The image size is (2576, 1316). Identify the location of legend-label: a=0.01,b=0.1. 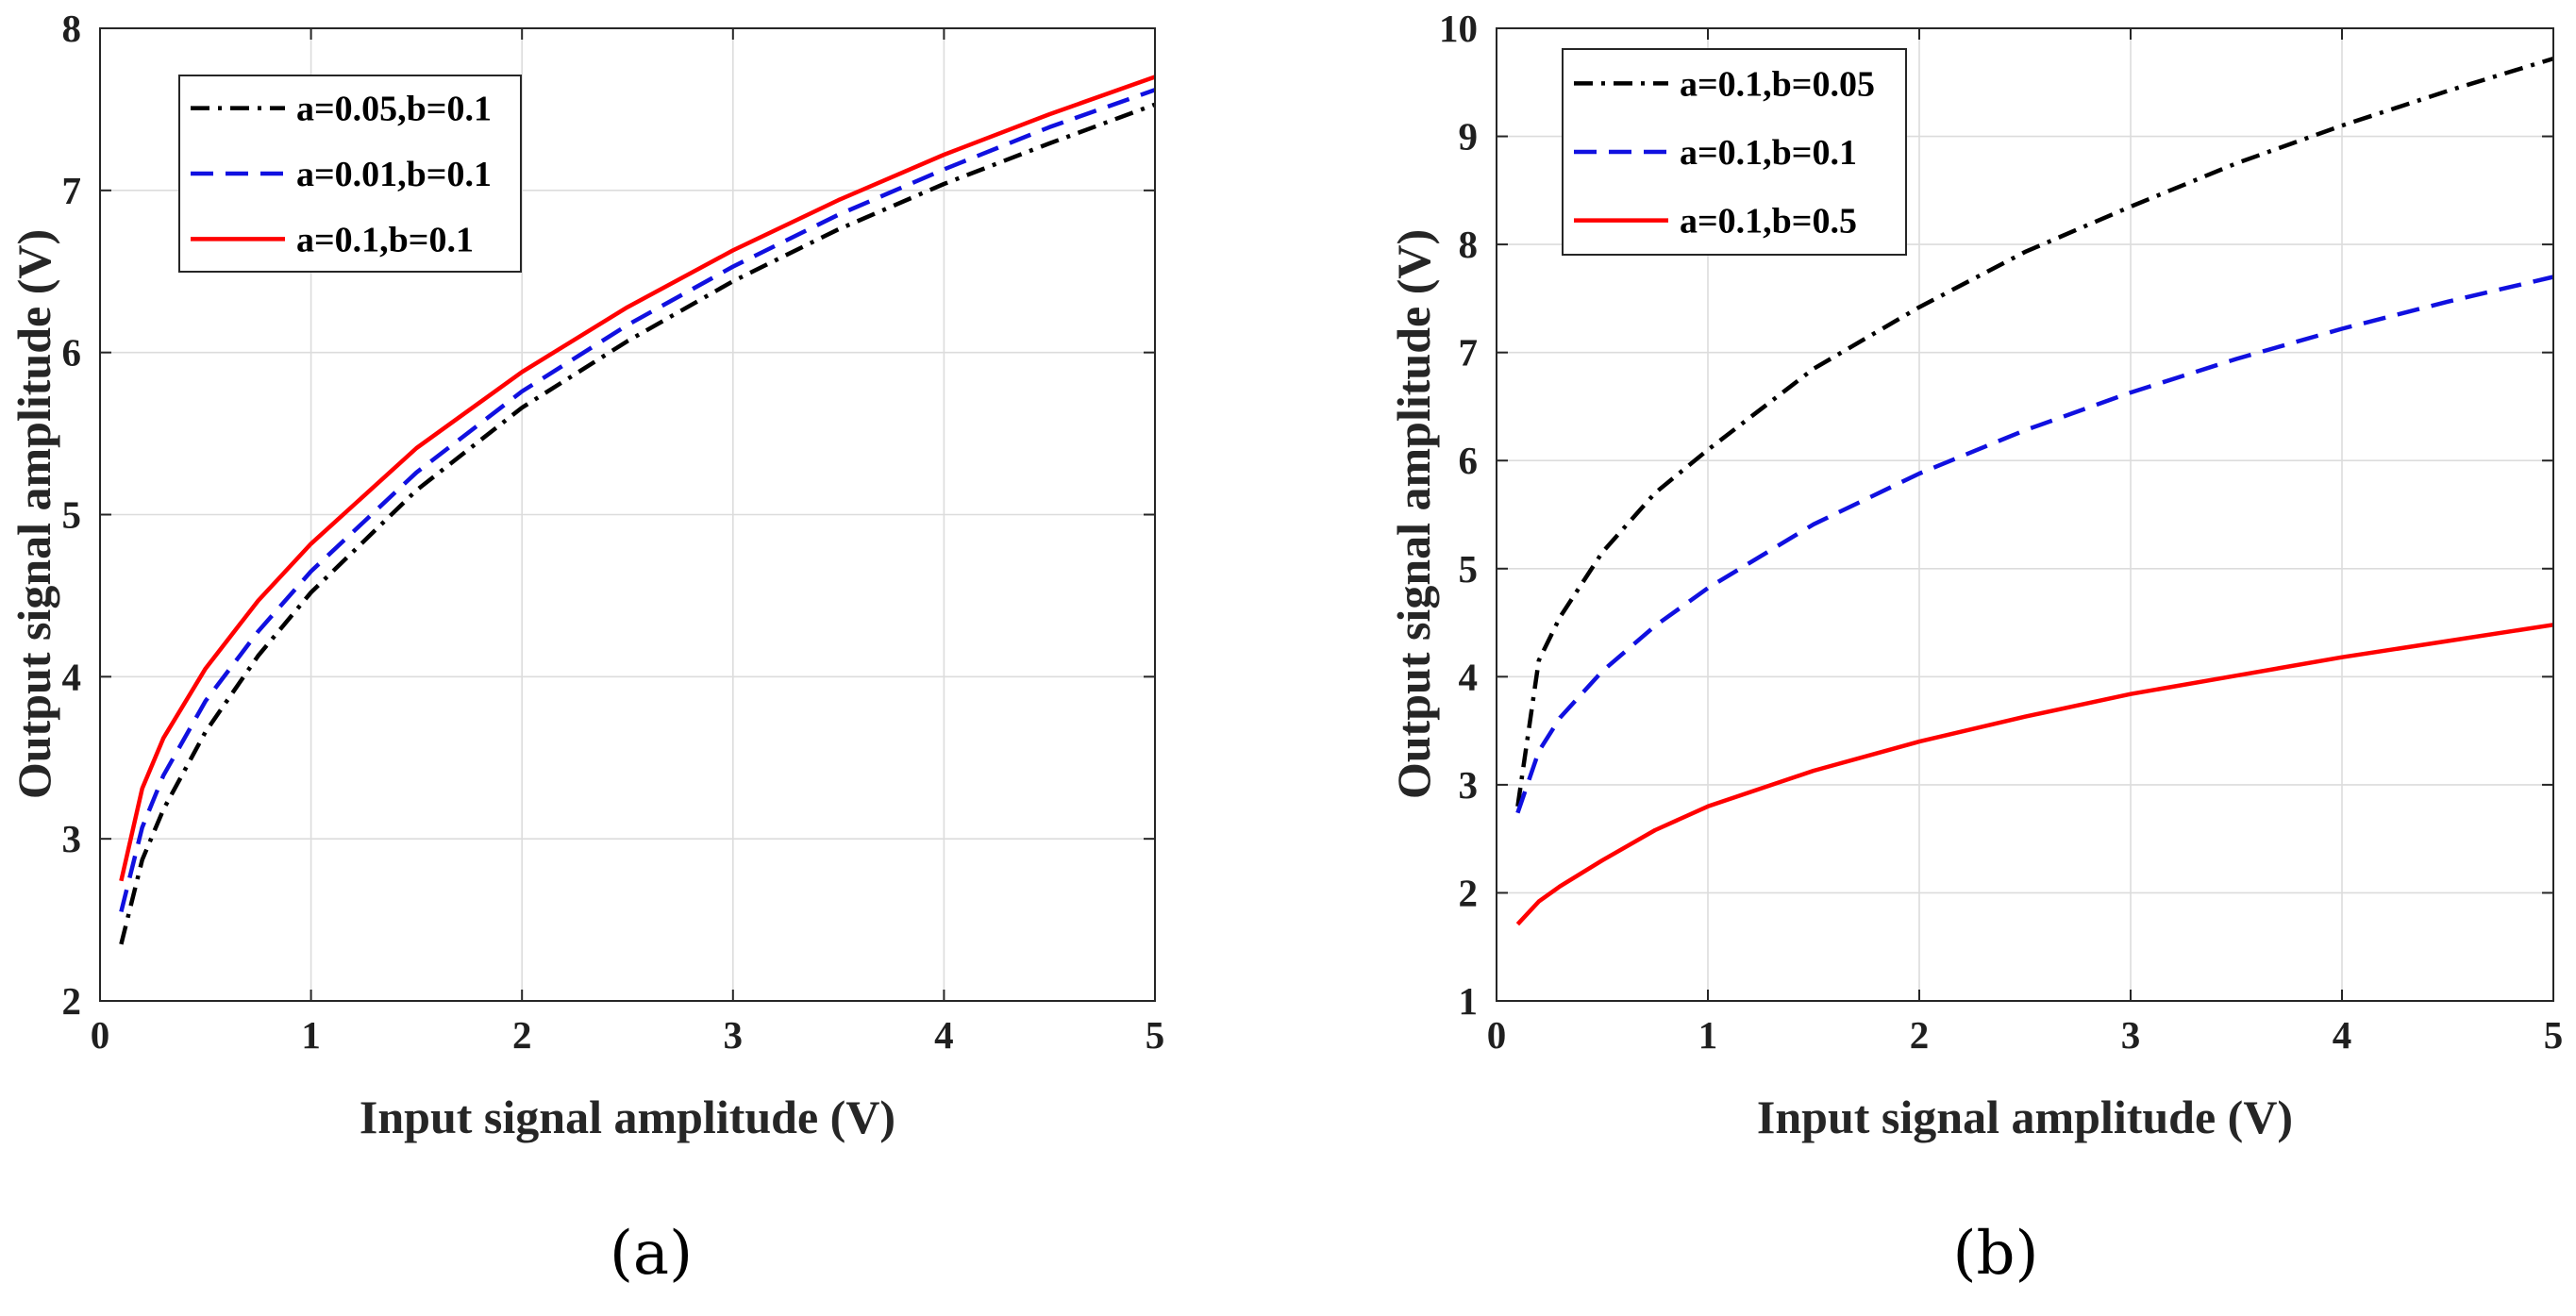
(394, 175).